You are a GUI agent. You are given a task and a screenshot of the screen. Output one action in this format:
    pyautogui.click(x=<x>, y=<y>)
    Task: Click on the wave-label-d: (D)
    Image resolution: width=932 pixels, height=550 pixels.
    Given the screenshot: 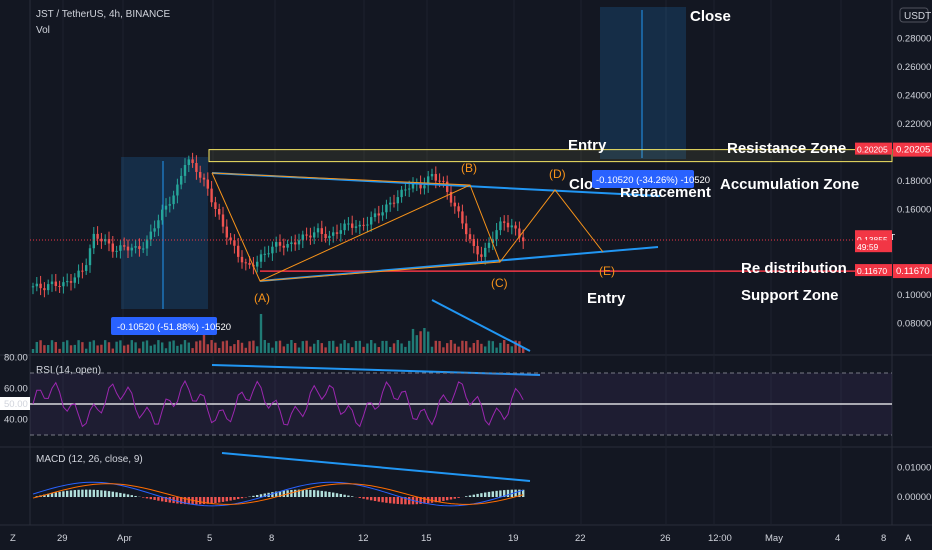 What is the action you would take?
    pyautogui.click(x=557, y=174)
    